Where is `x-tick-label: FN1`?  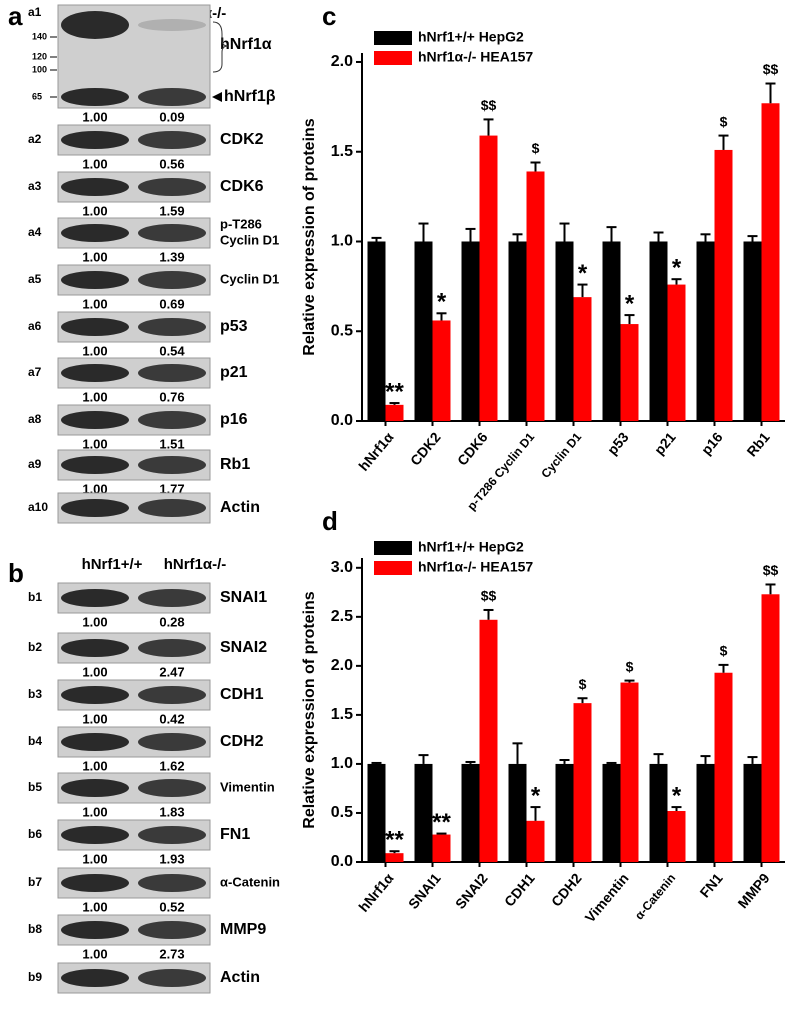
x-tick-label: FN1 is located at coordinates (710, 885).